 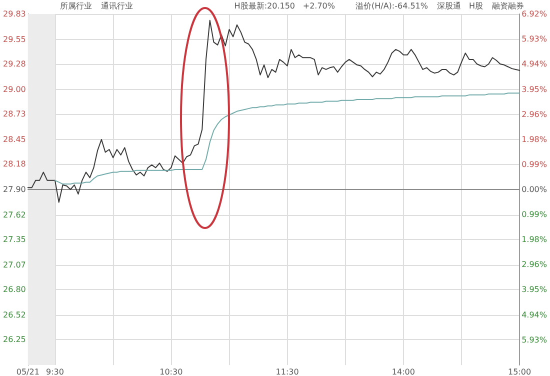 I want to click on text: 融资融券, so click(x=508, y=6).